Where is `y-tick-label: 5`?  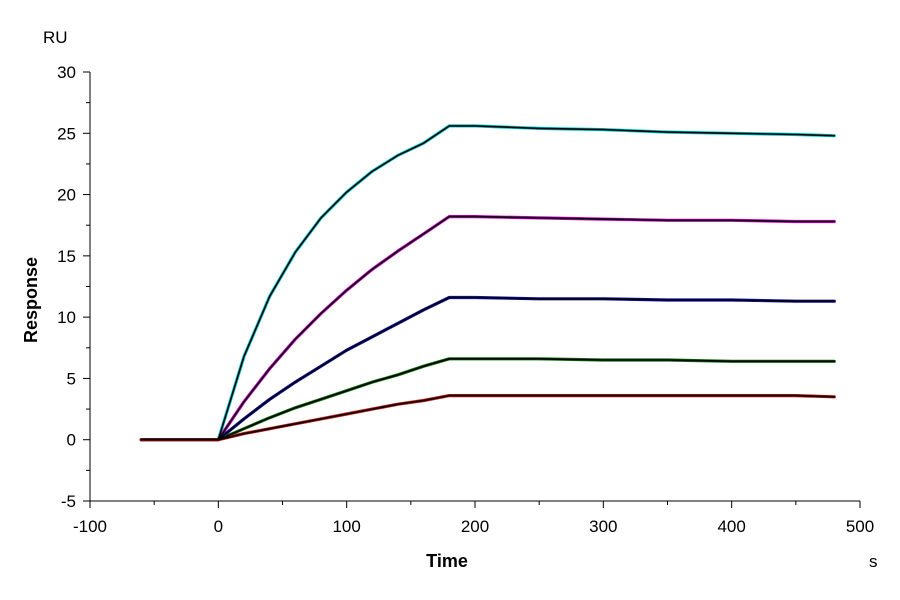
y-tick-label: 5 is located at coordinates (71, 378).